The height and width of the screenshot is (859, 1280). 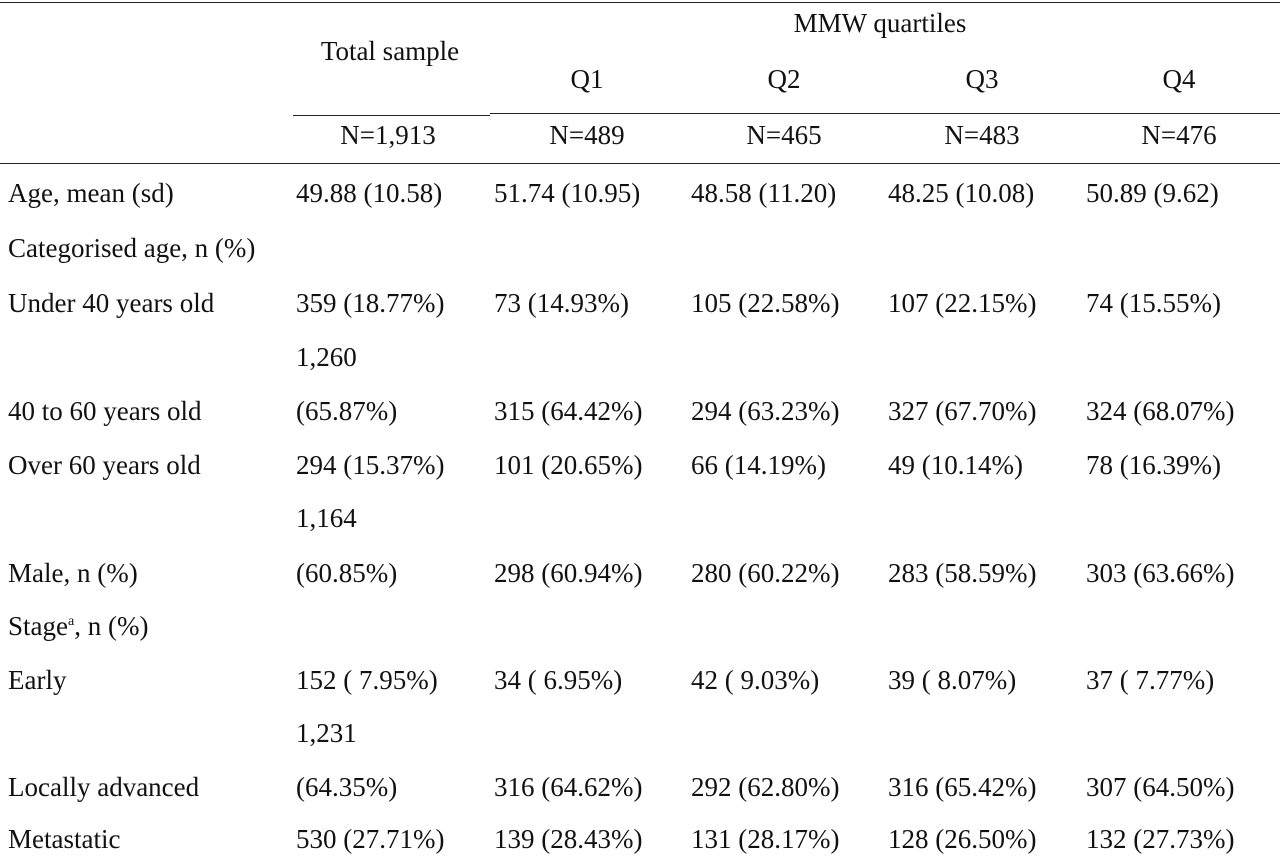 I want to click on q4-cell: 37 ( 7.77%), so click(x=1150, y=680).